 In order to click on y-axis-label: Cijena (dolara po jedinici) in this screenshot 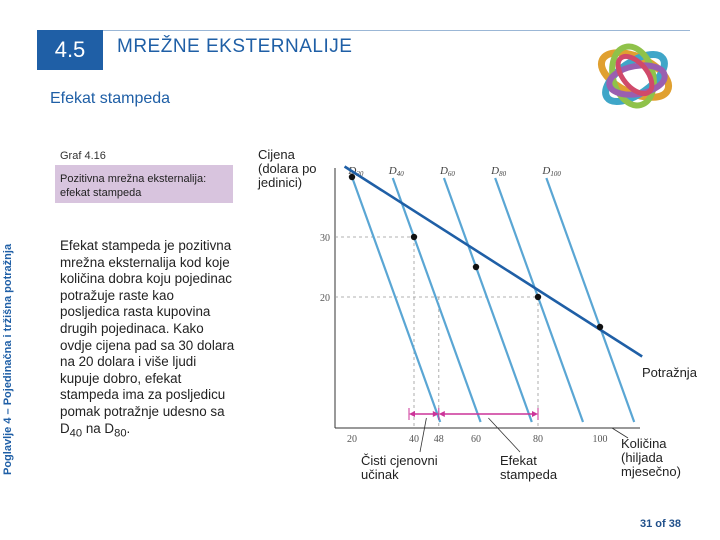, I will do `click(287, 168)`.